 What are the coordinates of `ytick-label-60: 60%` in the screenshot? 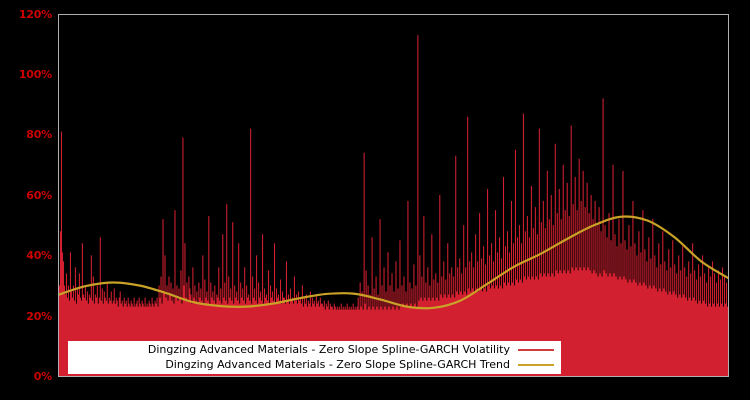 It's located at (39, 195).